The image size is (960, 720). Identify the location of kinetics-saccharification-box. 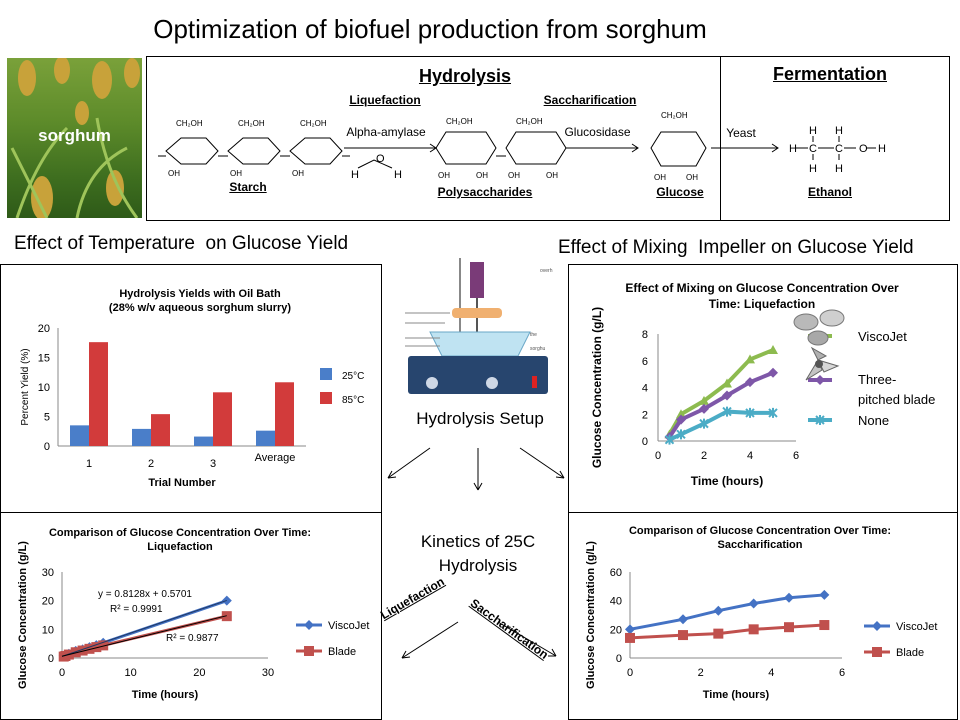
(763, 616).